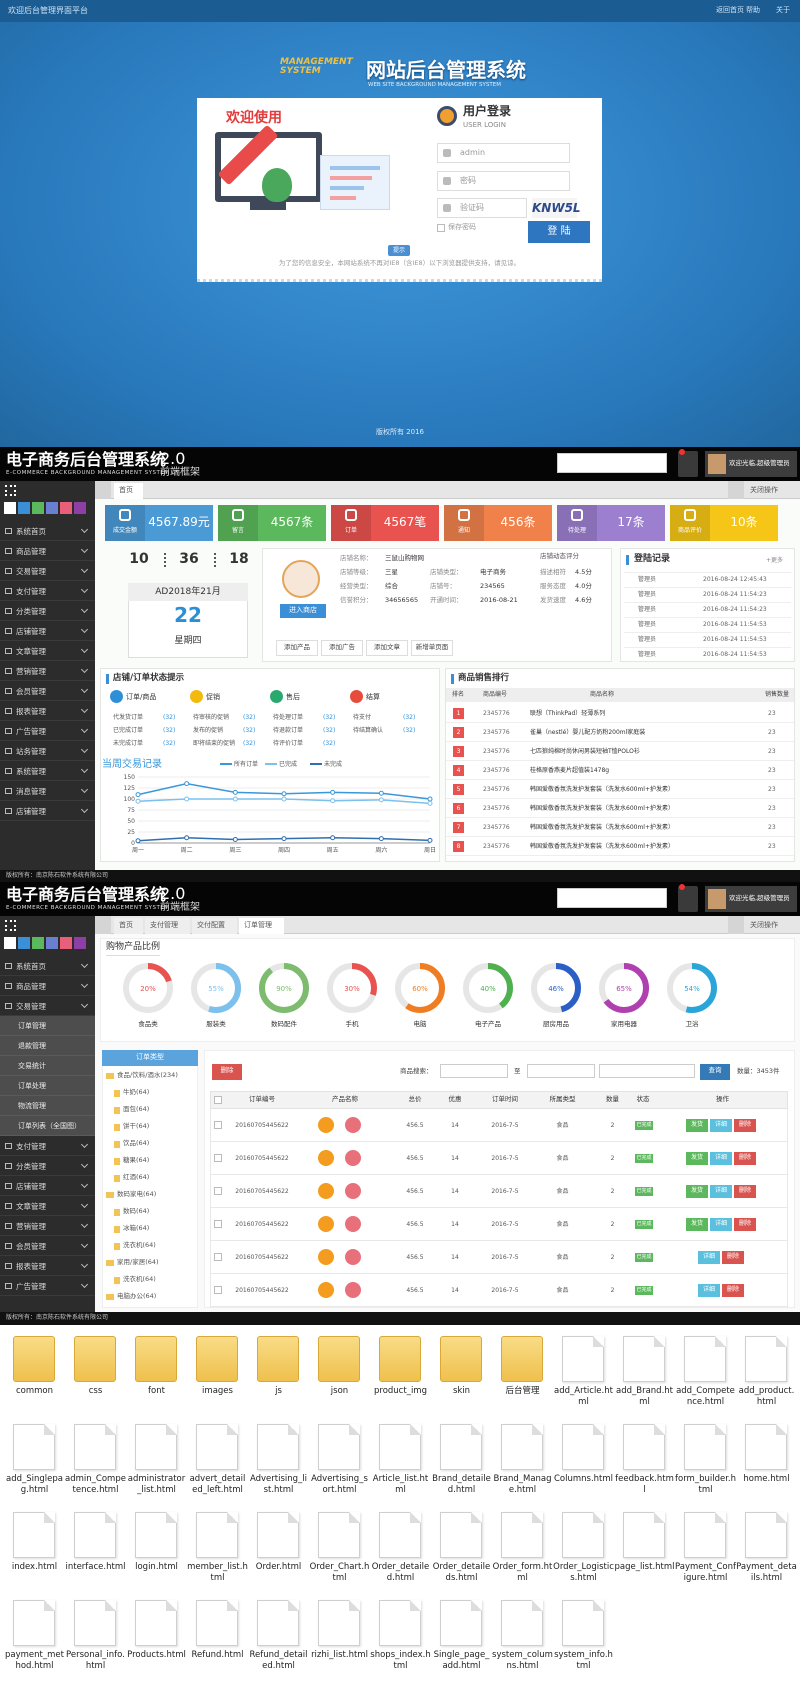  What do you see at coordinates (482, 208) in the screenshot?
I see `captcha-input: 验证码` at bounding box center [482, 208].